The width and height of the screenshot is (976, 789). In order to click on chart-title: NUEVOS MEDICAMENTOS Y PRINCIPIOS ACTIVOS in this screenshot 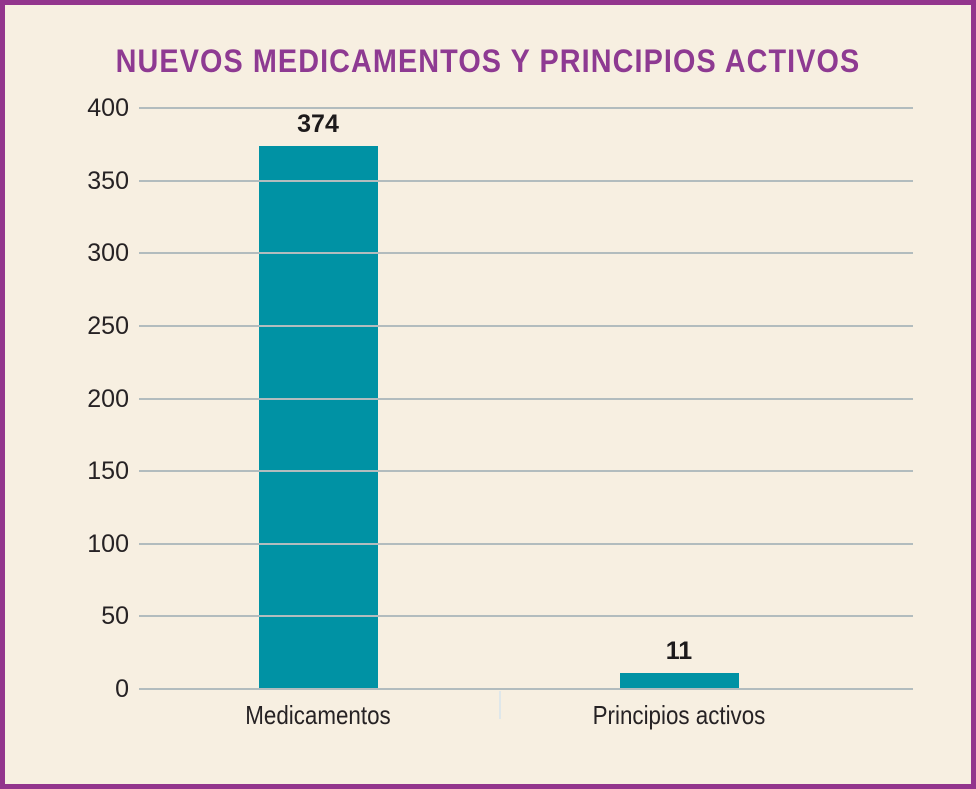, I will do `click(488, 61)`.